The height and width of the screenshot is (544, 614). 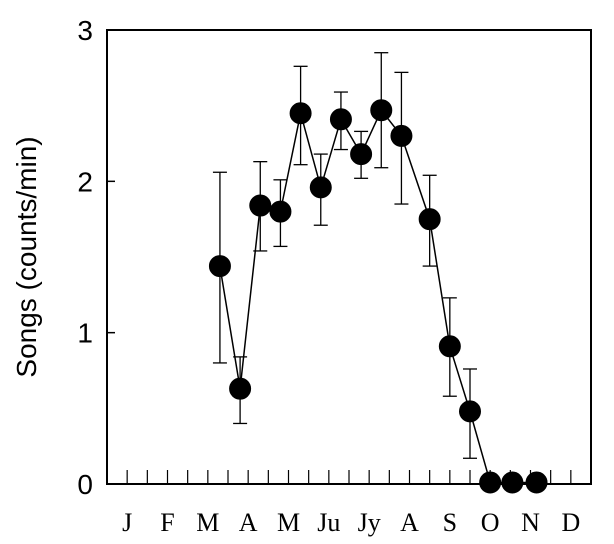 I want to click on y-axis: 0 1 2 3, so click(x=96, y=257).